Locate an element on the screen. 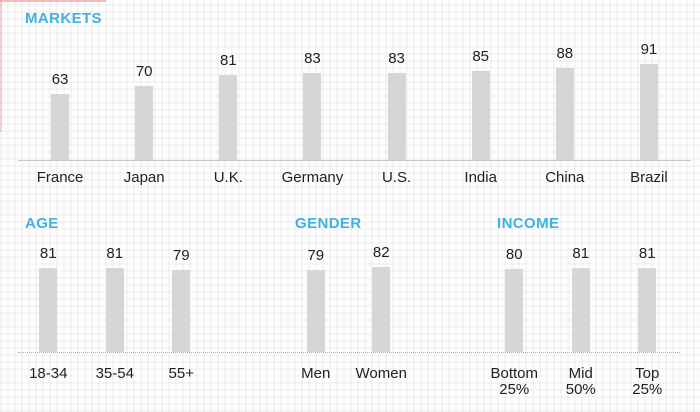 This screenshot has height=412, width=700. paper-margin-top-line is located at coordinates (53, 1).